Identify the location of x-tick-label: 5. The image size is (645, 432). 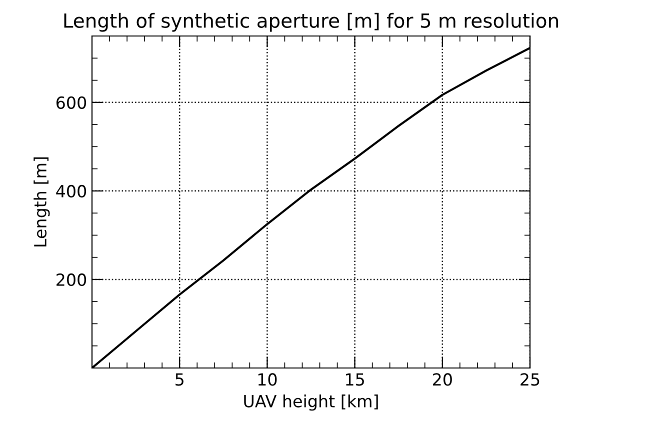
(180, 379).